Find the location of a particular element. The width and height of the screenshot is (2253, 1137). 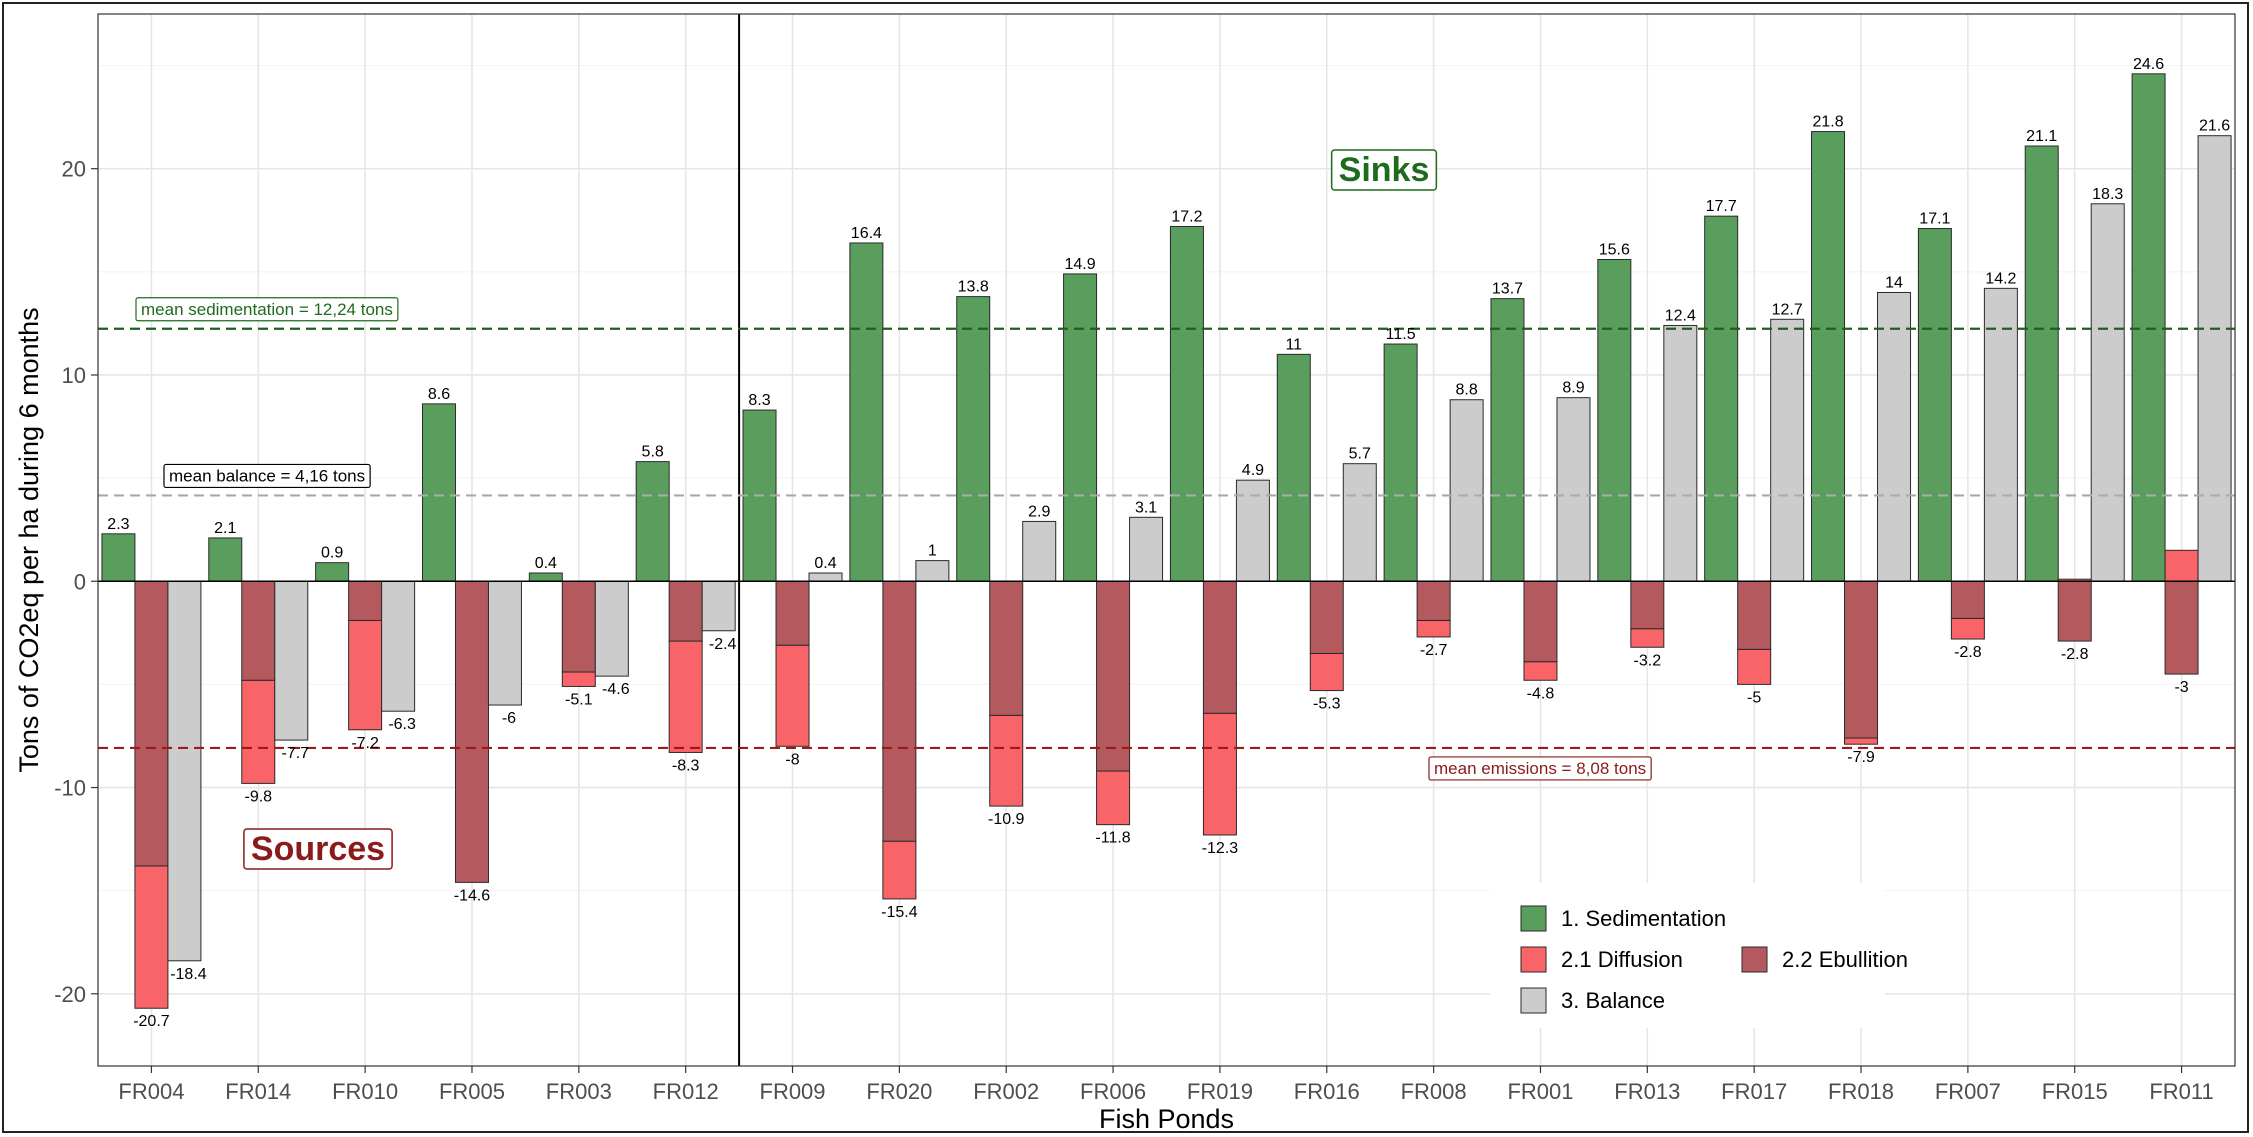

balance-value-label: 5.7 is located at coordinates (1360, 454).